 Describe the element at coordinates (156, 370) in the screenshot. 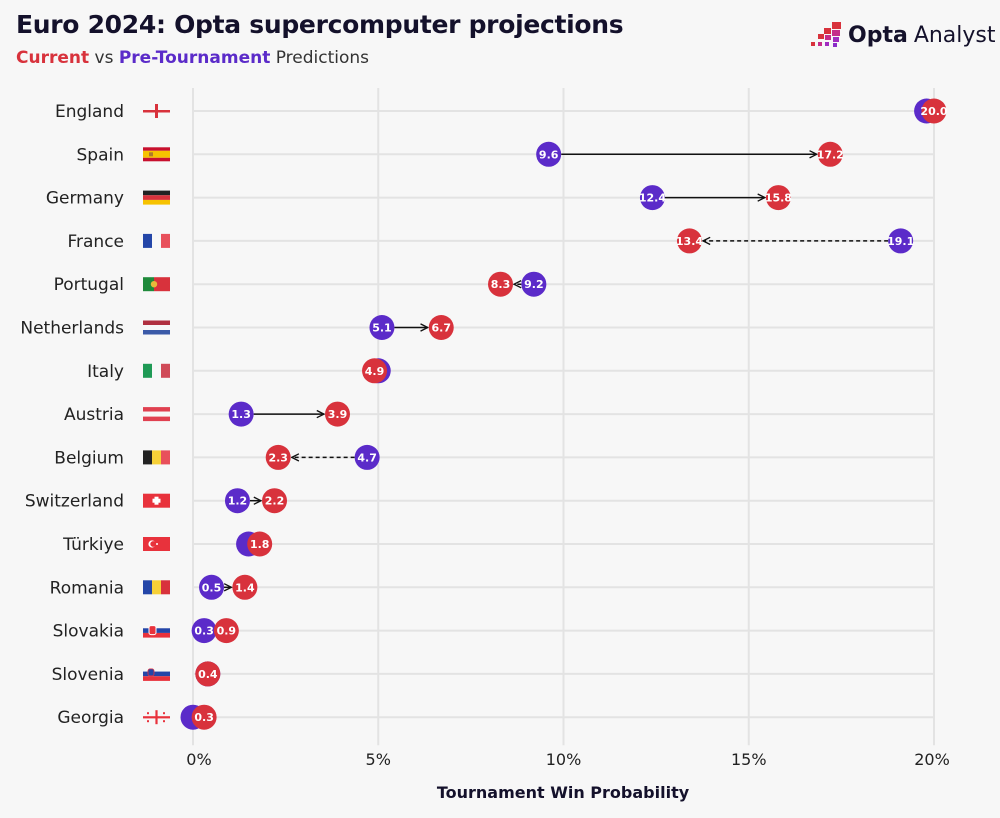

I see `italy-flag-icon` at that location.